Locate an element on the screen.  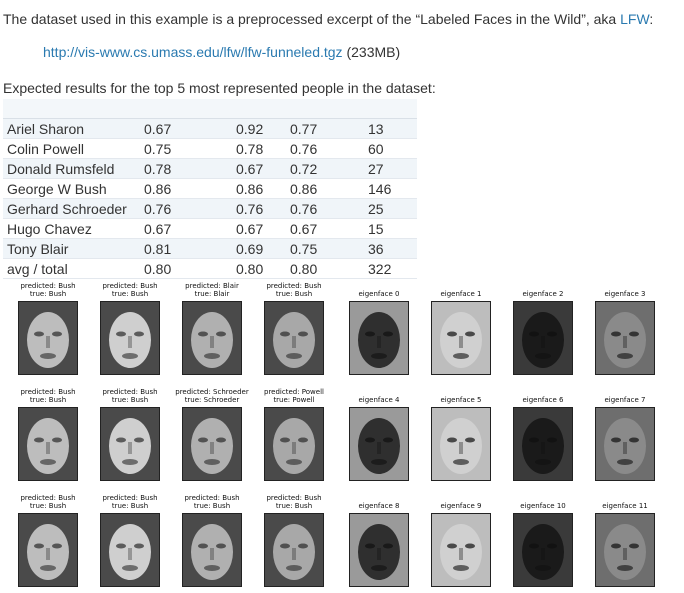
table-header-row is located at coordinates (210, 109).